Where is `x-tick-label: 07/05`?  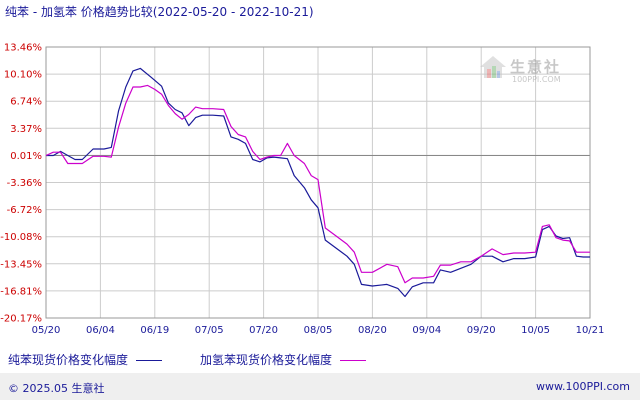 x-tick-label: 07/05 is located at coordinates (209, 330).